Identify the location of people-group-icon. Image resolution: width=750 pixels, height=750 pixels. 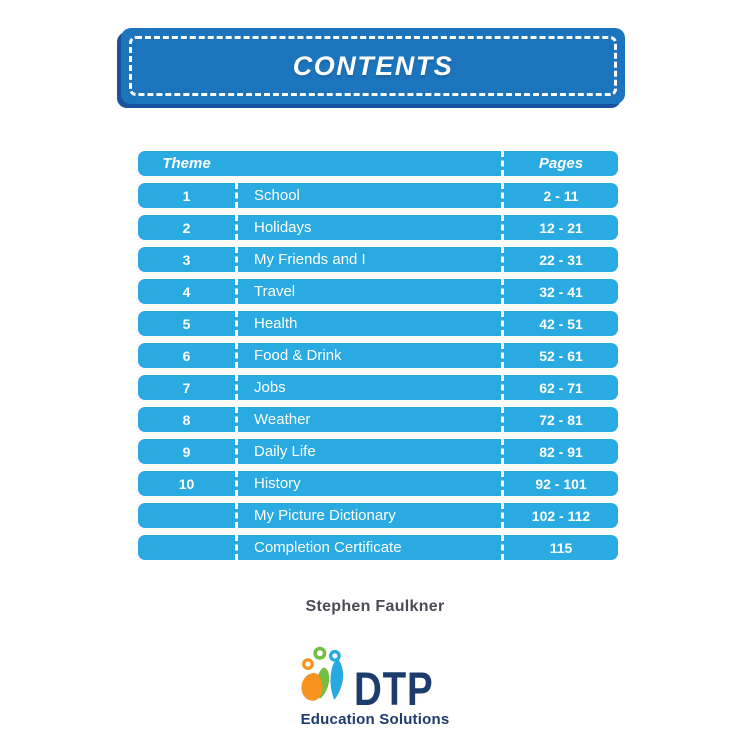
(324, 677).